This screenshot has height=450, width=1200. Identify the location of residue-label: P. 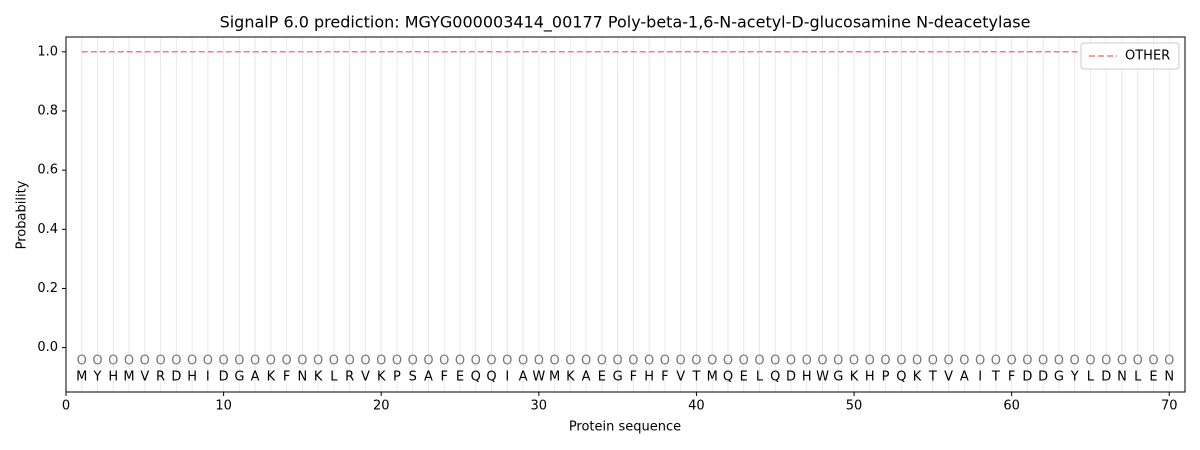
(397, 377).